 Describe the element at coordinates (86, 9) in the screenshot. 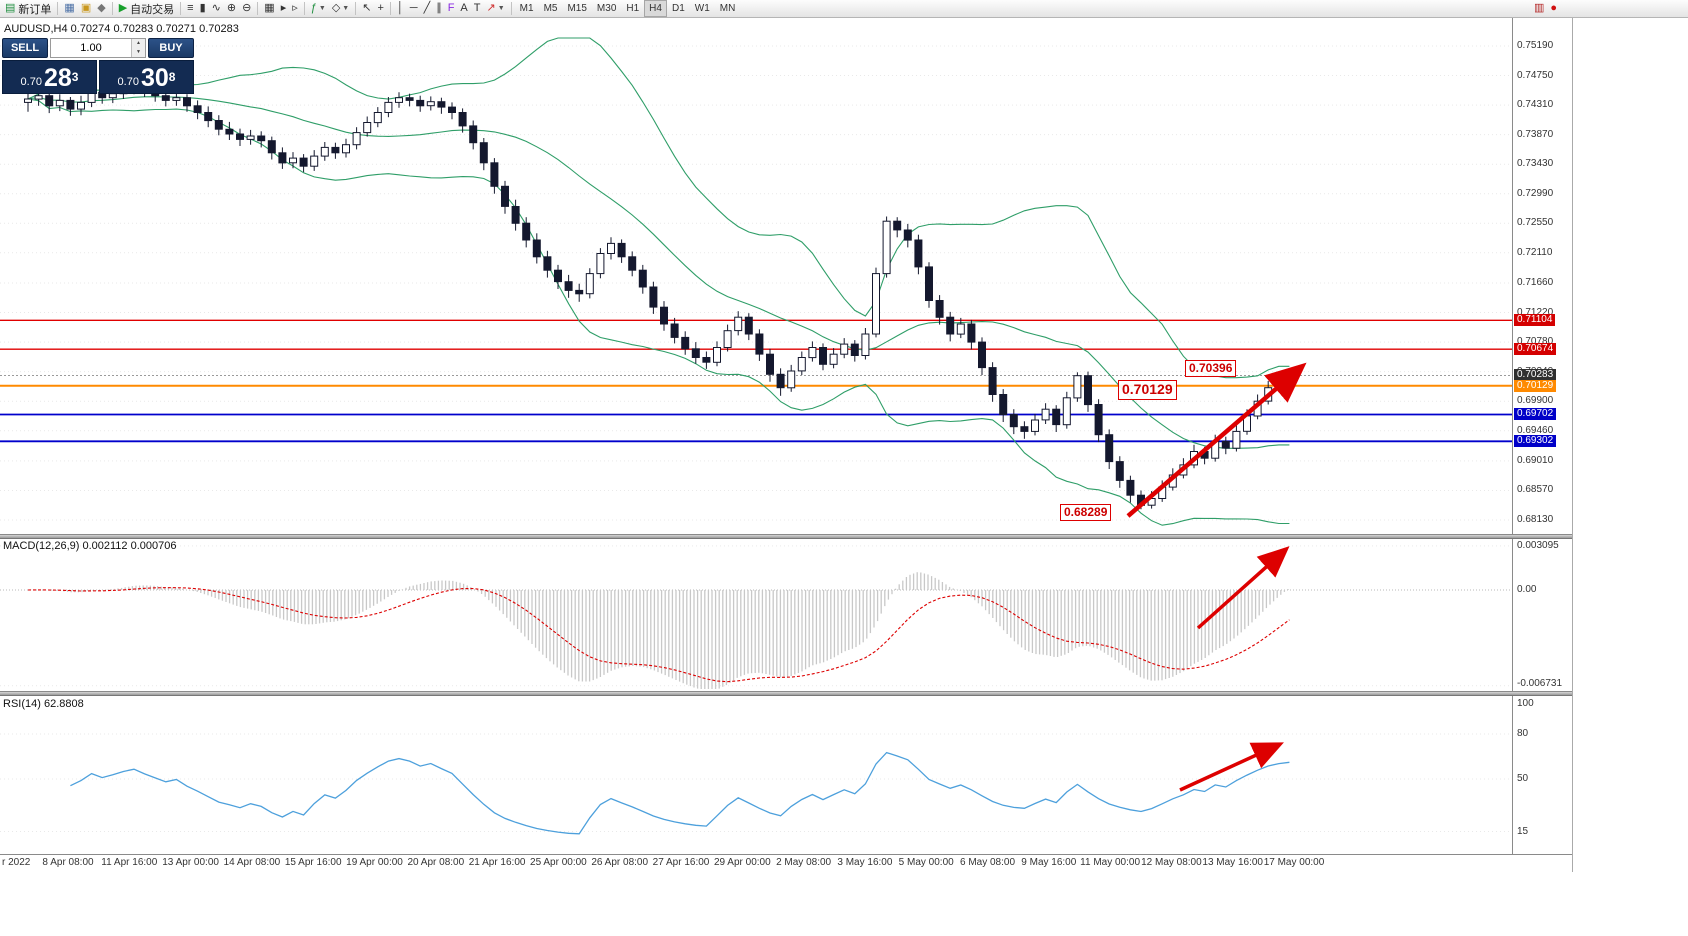

I see `profiles-icon: ▣` at that location.